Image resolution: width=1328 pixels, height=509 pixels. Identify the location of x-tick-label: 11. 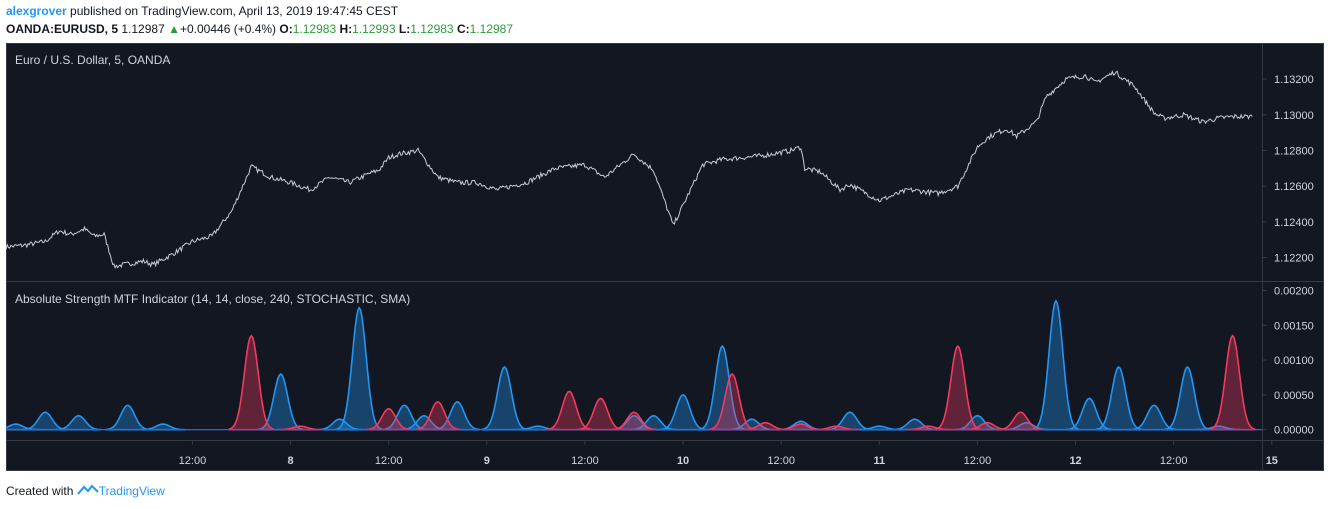
(879, 461).